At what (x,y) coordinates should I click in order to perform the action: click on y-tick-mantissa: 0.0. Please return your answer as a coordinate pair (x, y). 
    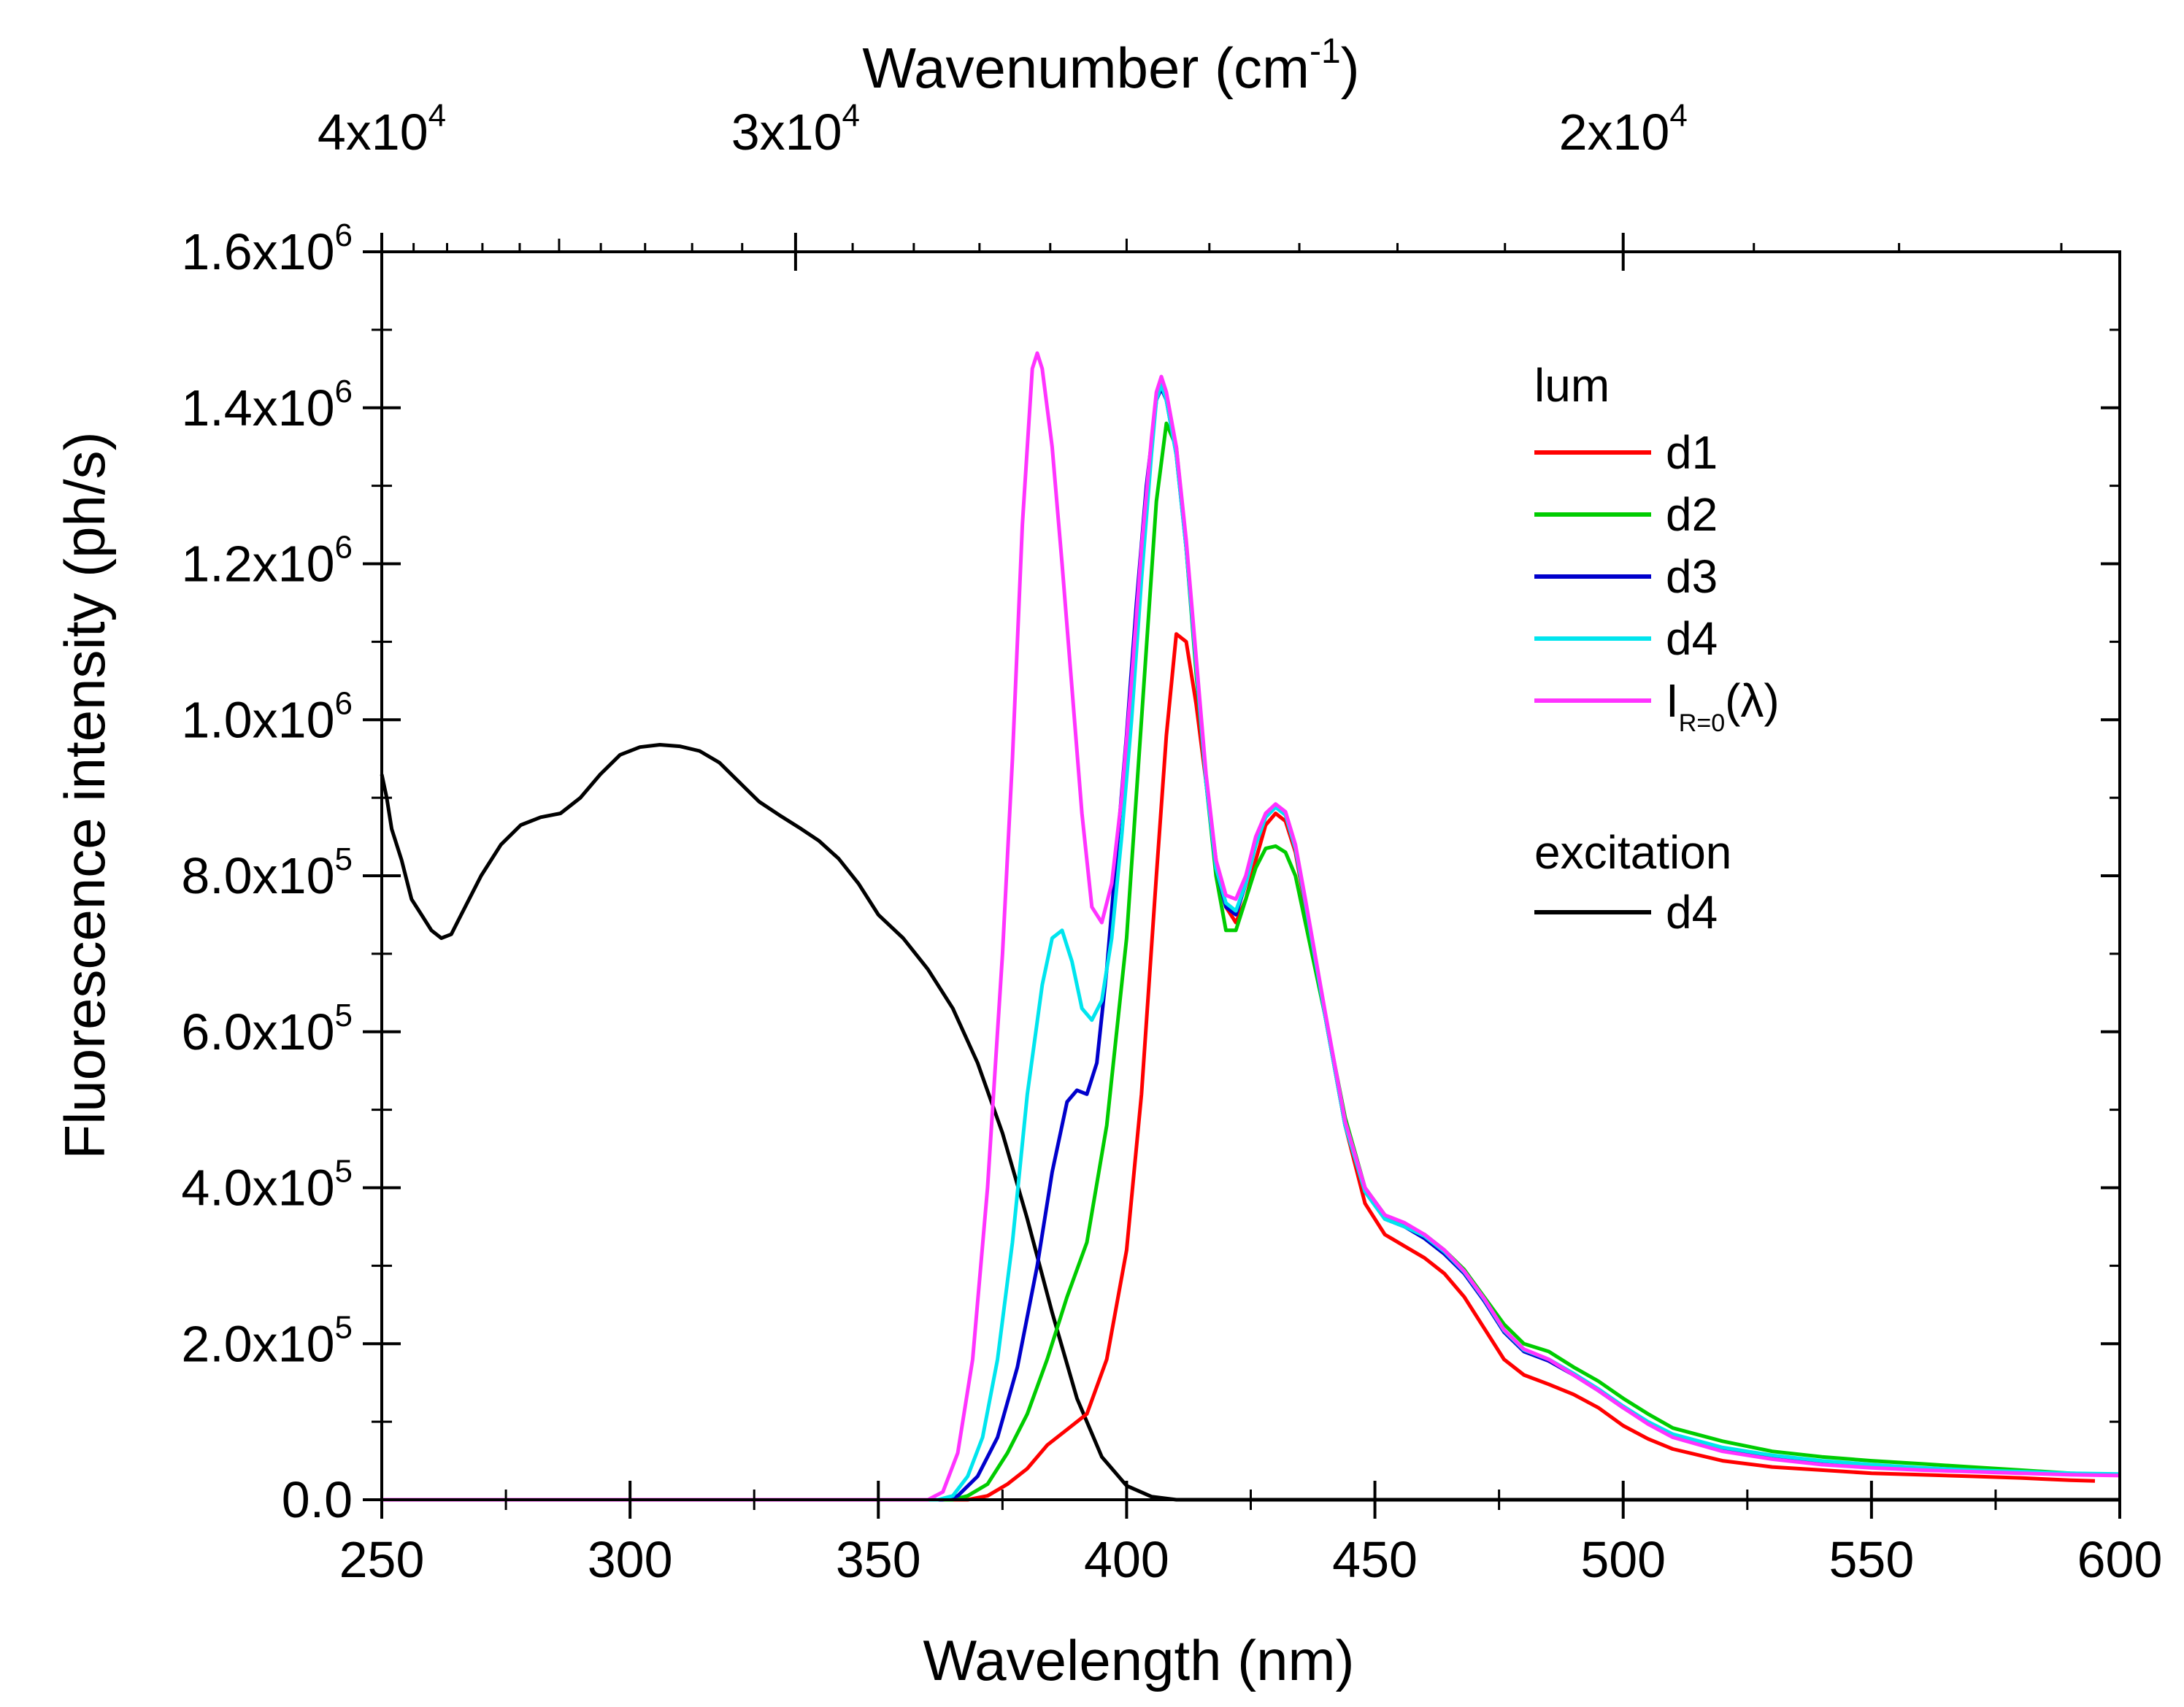
    Looking at the image, I should click on (318, 1499).